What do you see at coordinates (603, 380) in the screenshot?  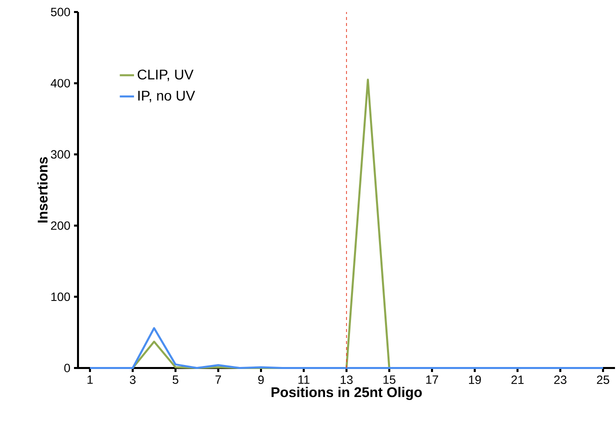 I see `x-tick-label: 25` at bounding box center [603, 380].